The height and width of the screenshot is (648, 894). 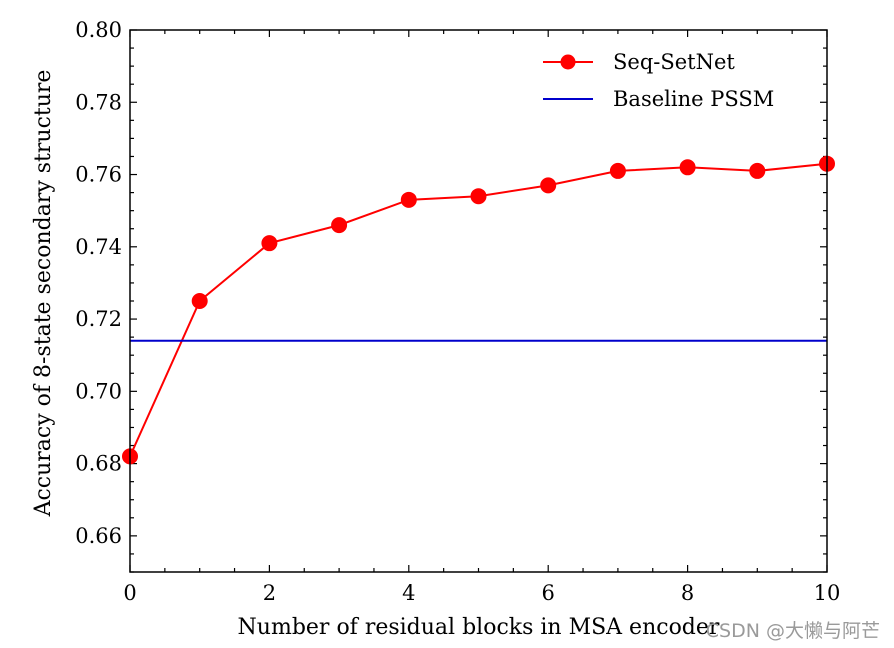 What do you see at coordinates (479, 627) in the screenshot?
I see `x-axis-label: Number of residual blocks in MSA encoder` at bounding box center [479, 627].